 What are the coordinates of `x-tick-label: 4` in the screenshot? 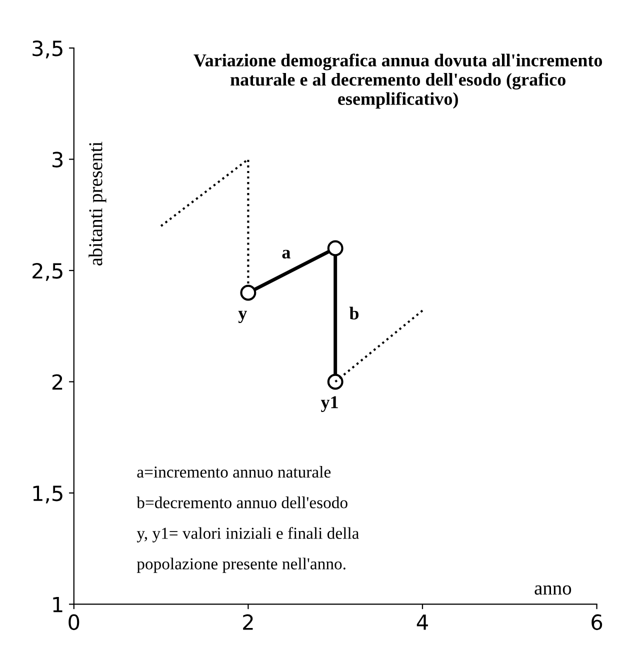 It's located at (422, 622).